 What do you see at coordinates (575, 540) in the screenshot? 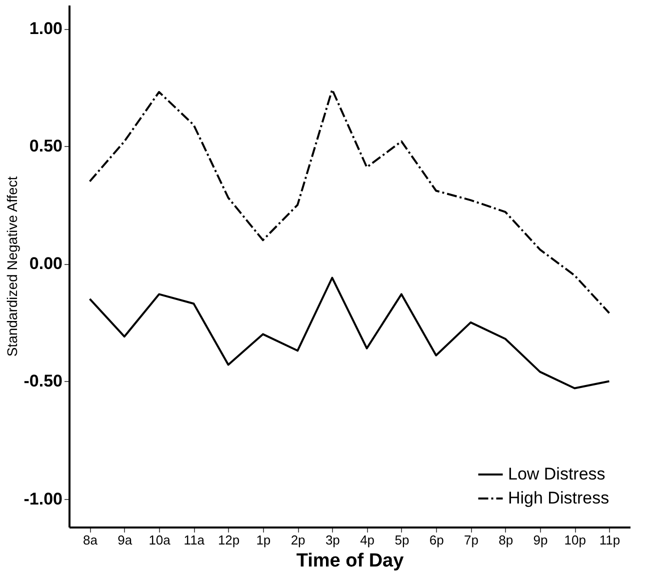
I see `x-tick-label: 10p` at bounding box center [575, 540].